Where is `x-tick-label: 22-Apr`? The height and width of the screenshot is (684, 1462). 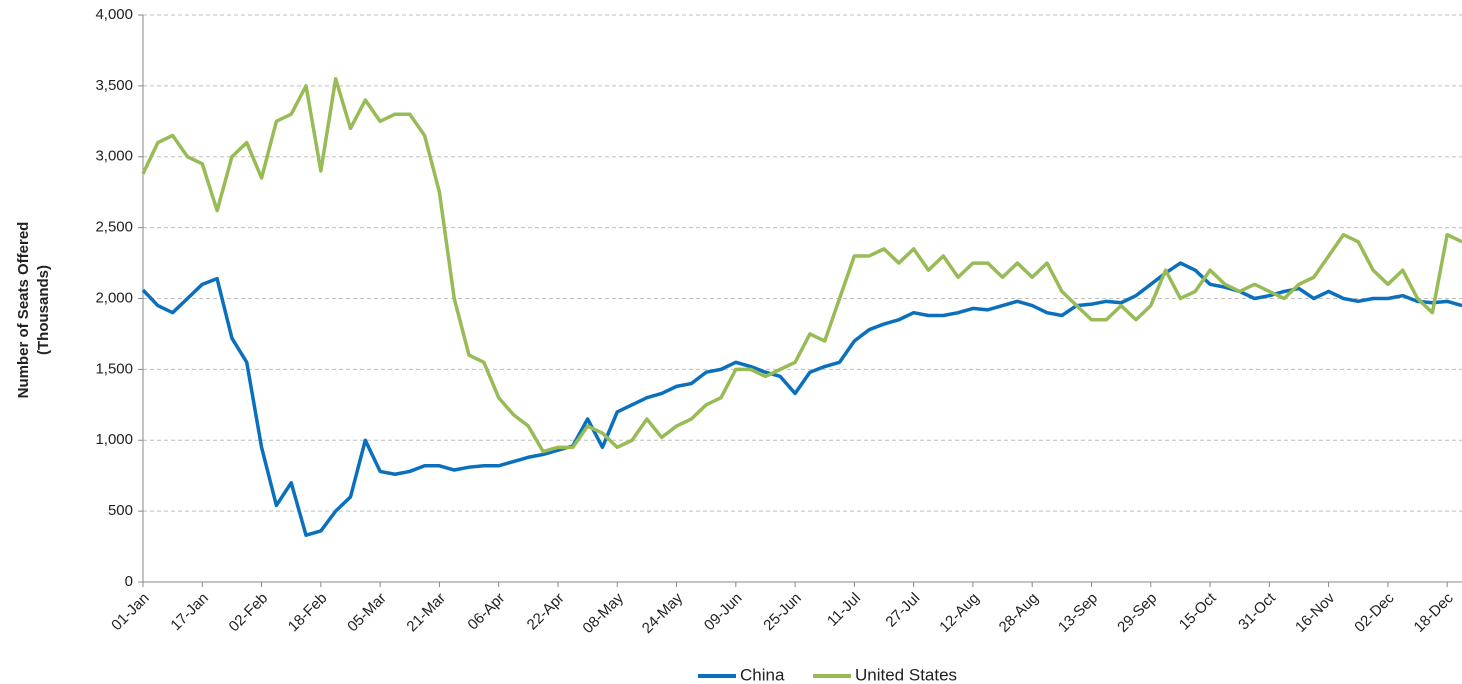 x-tick-label: 22-Apr is located at coordinates (546, 612).